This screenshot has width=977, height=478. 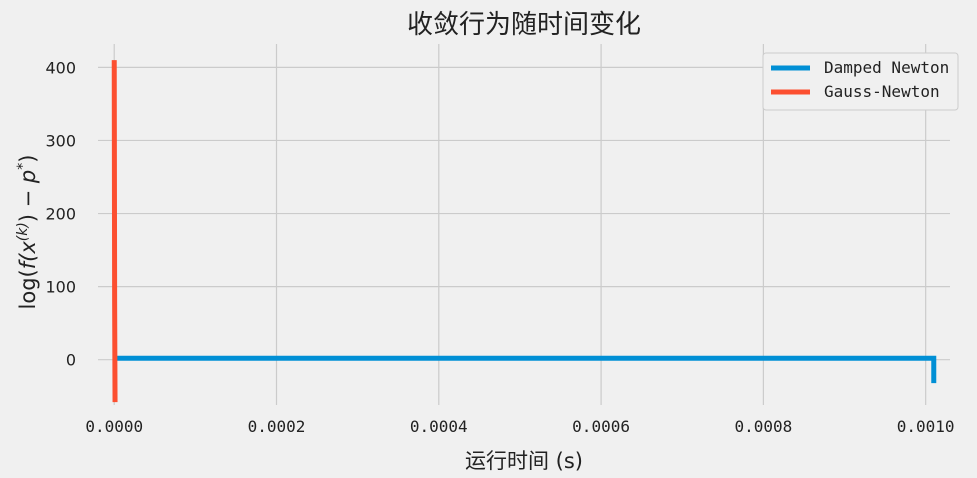 What do you see at coordinates (601, 426) in the screenshot?
I see `x-tick-label: 0.0006` at bounding box center [601, 426].